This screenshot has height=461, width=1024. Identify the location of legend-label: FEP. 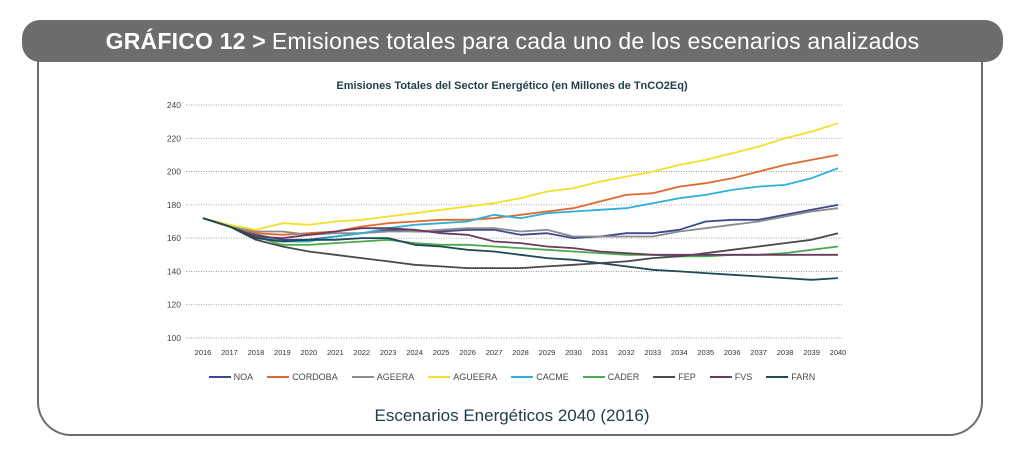
(687, 377).